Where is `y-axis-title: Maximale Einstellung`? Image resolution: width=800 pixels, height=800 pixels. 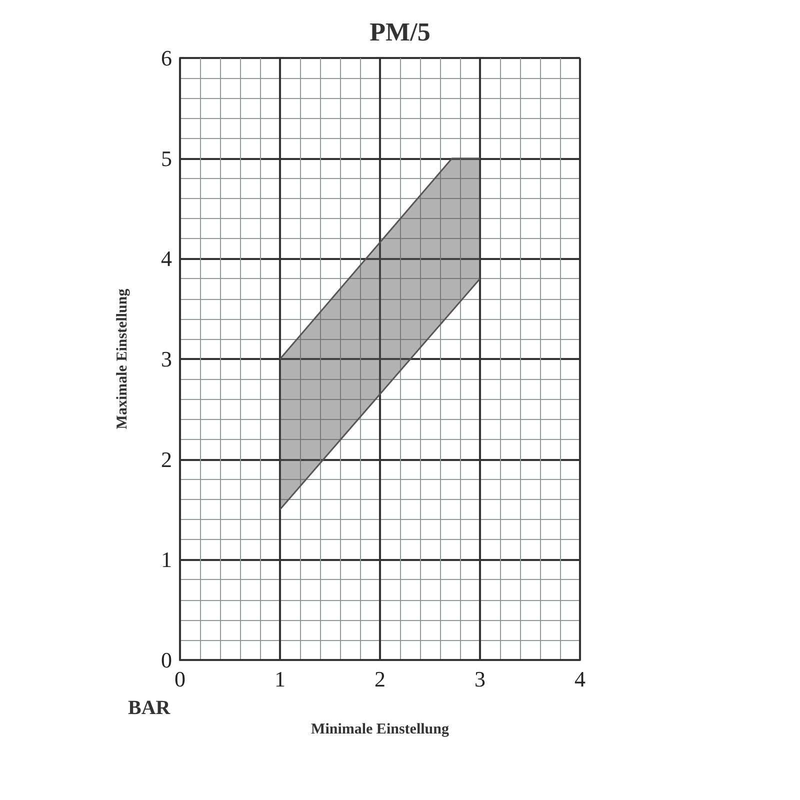
y-axis-title: Maximale Einstellung is located at coordinates (122, 359).